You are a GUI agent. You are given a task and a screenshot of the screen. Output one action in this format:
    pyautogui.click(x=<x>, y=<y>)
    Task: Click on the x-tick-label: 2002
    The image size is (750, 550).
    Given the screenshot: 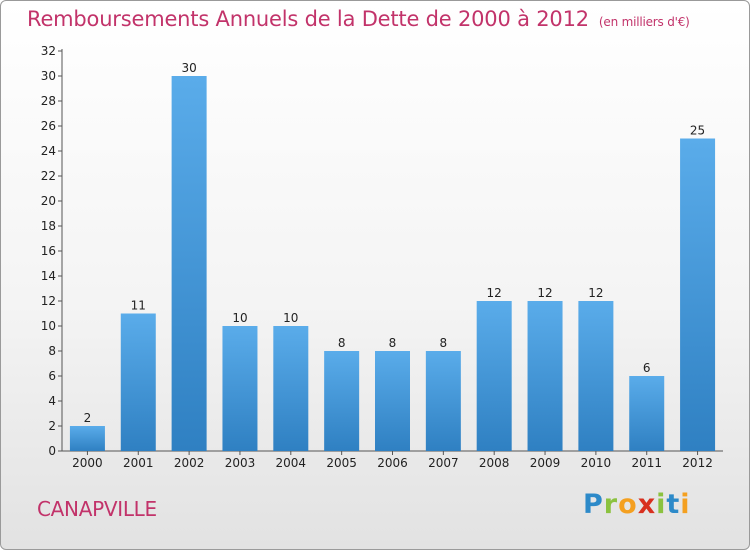 What is the action you would take?
    pyautogui.click(x=189, y=463)
    